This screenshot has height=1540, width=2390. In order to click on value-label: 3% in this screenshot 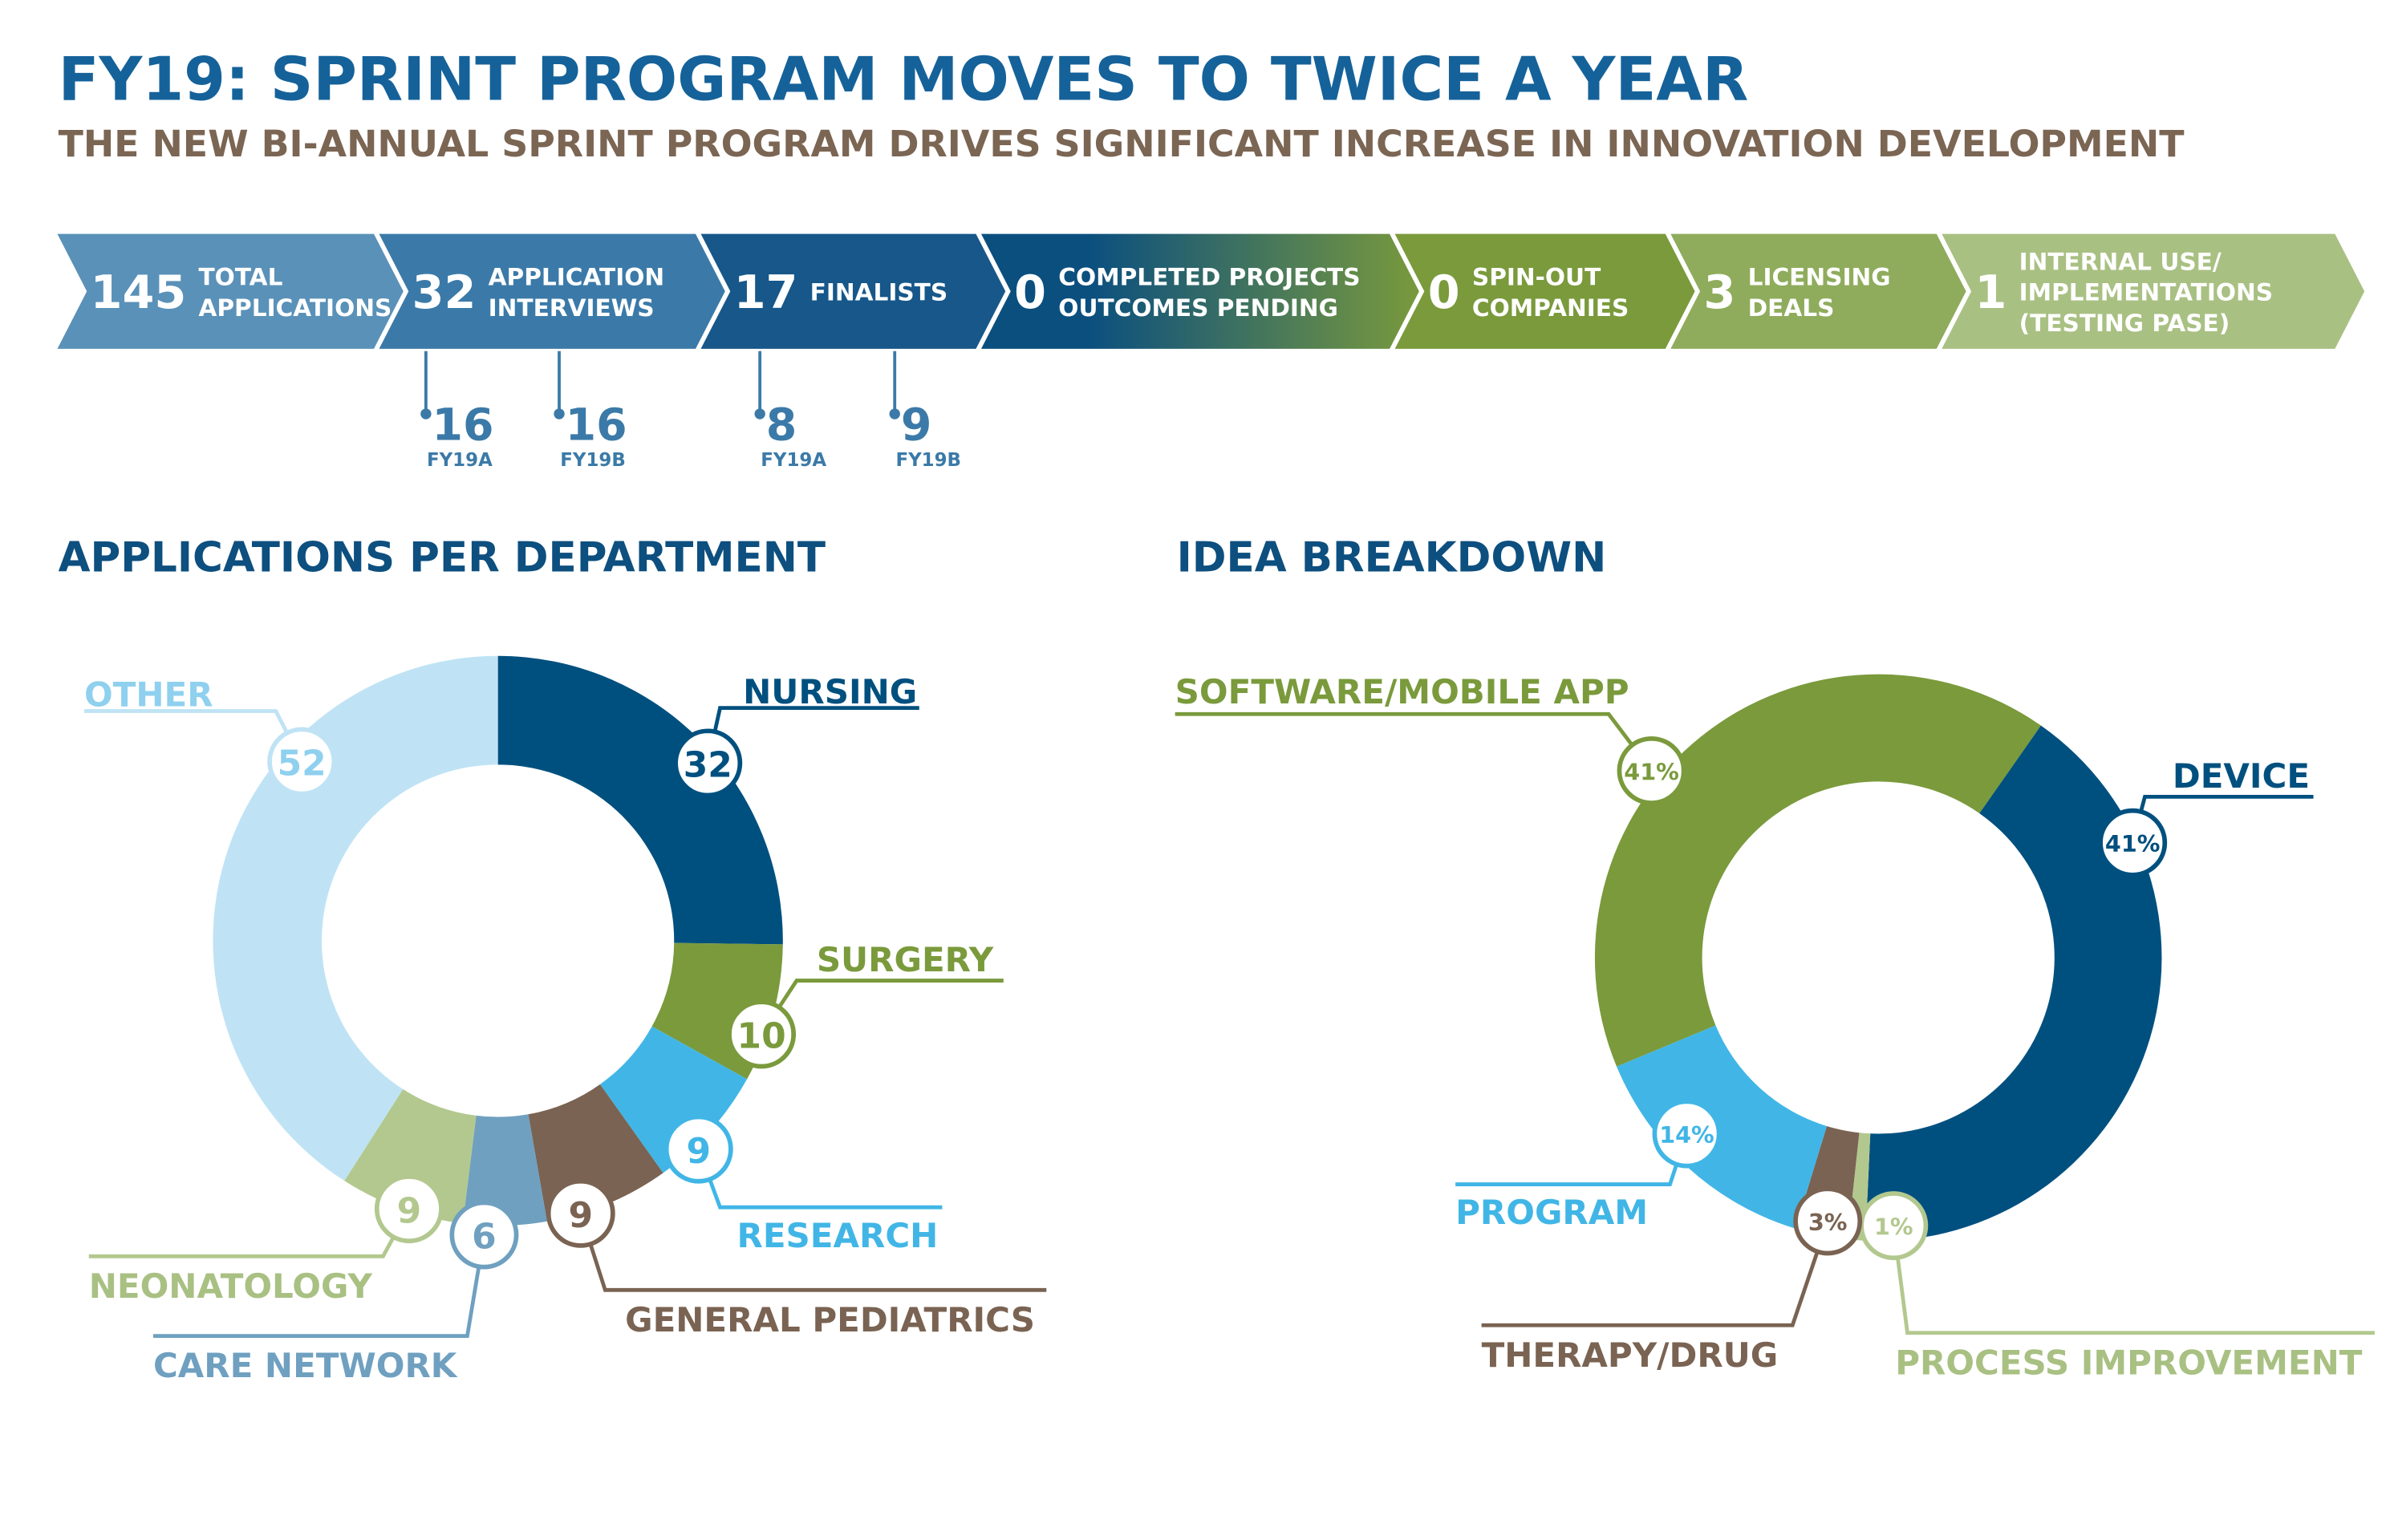, I will do `click(1828, 1222)`.